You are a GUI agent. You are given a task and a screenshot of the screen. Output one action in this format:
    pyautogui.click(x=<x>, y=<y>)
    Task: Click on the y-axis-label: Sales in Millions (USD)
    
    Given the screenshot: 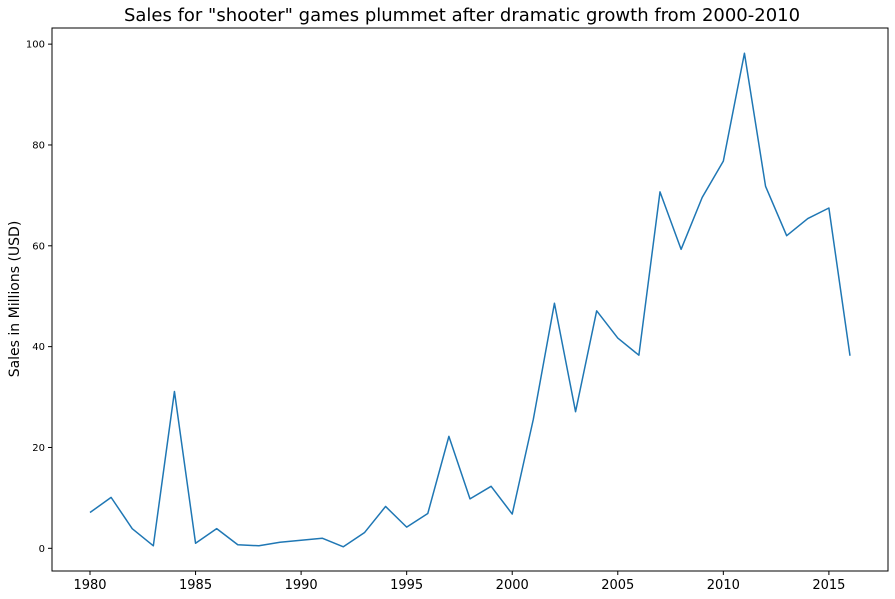 What is the action you would take?
    pyautogui.click(x=15, y=299)
    